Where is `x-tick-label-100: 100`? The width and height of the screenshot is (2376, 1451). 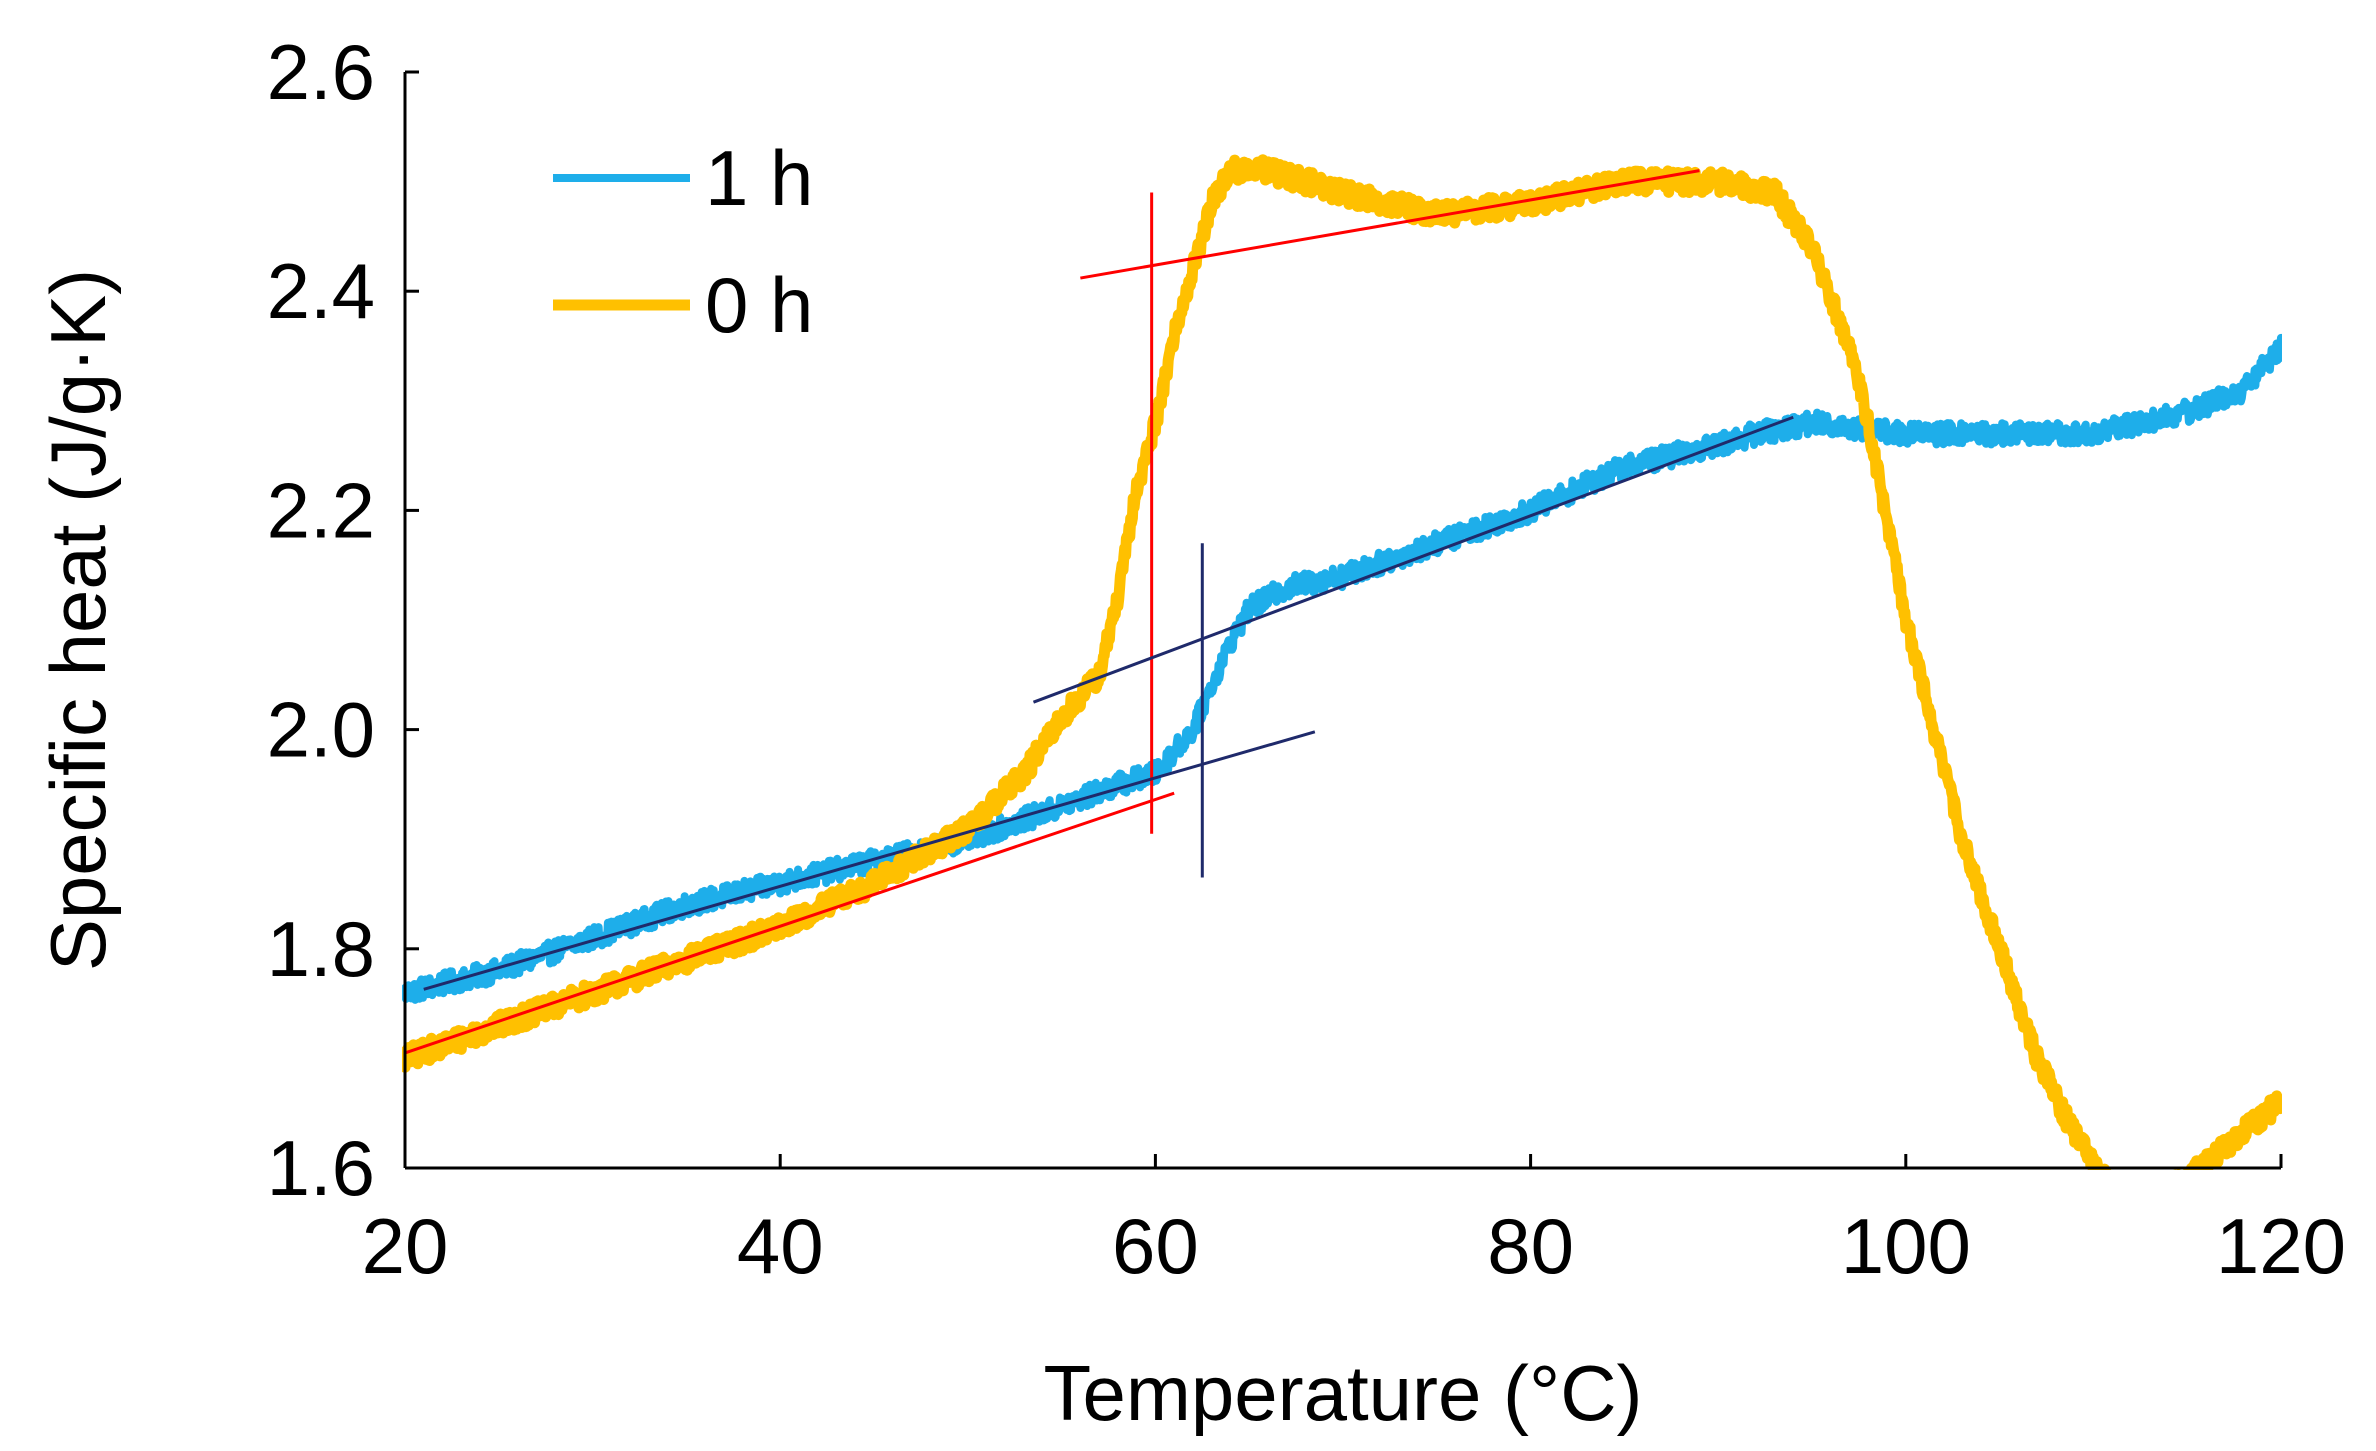
x-tick-label-100: 100 is located at coordinates (1906, 1246).